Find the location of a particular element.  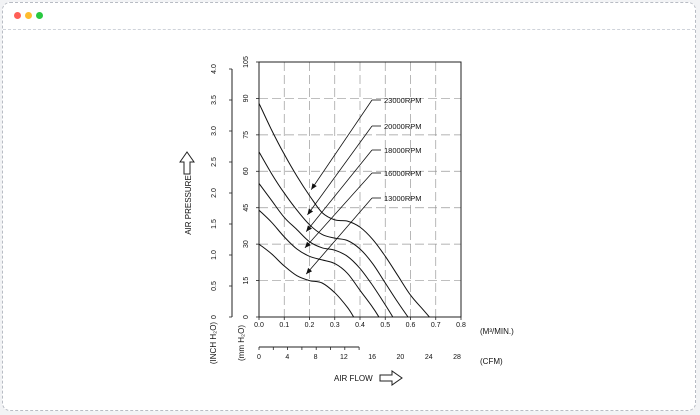

x2-tick-label: 28 is located at coordinates (457, 357).